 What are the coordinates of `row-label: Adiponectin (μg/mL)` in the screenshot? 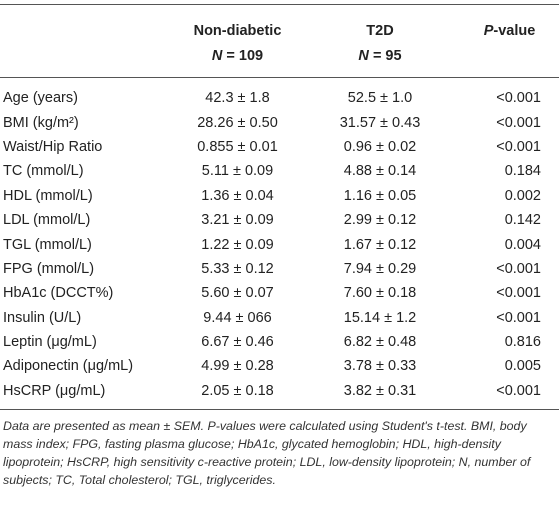 It's located at (68, 366).